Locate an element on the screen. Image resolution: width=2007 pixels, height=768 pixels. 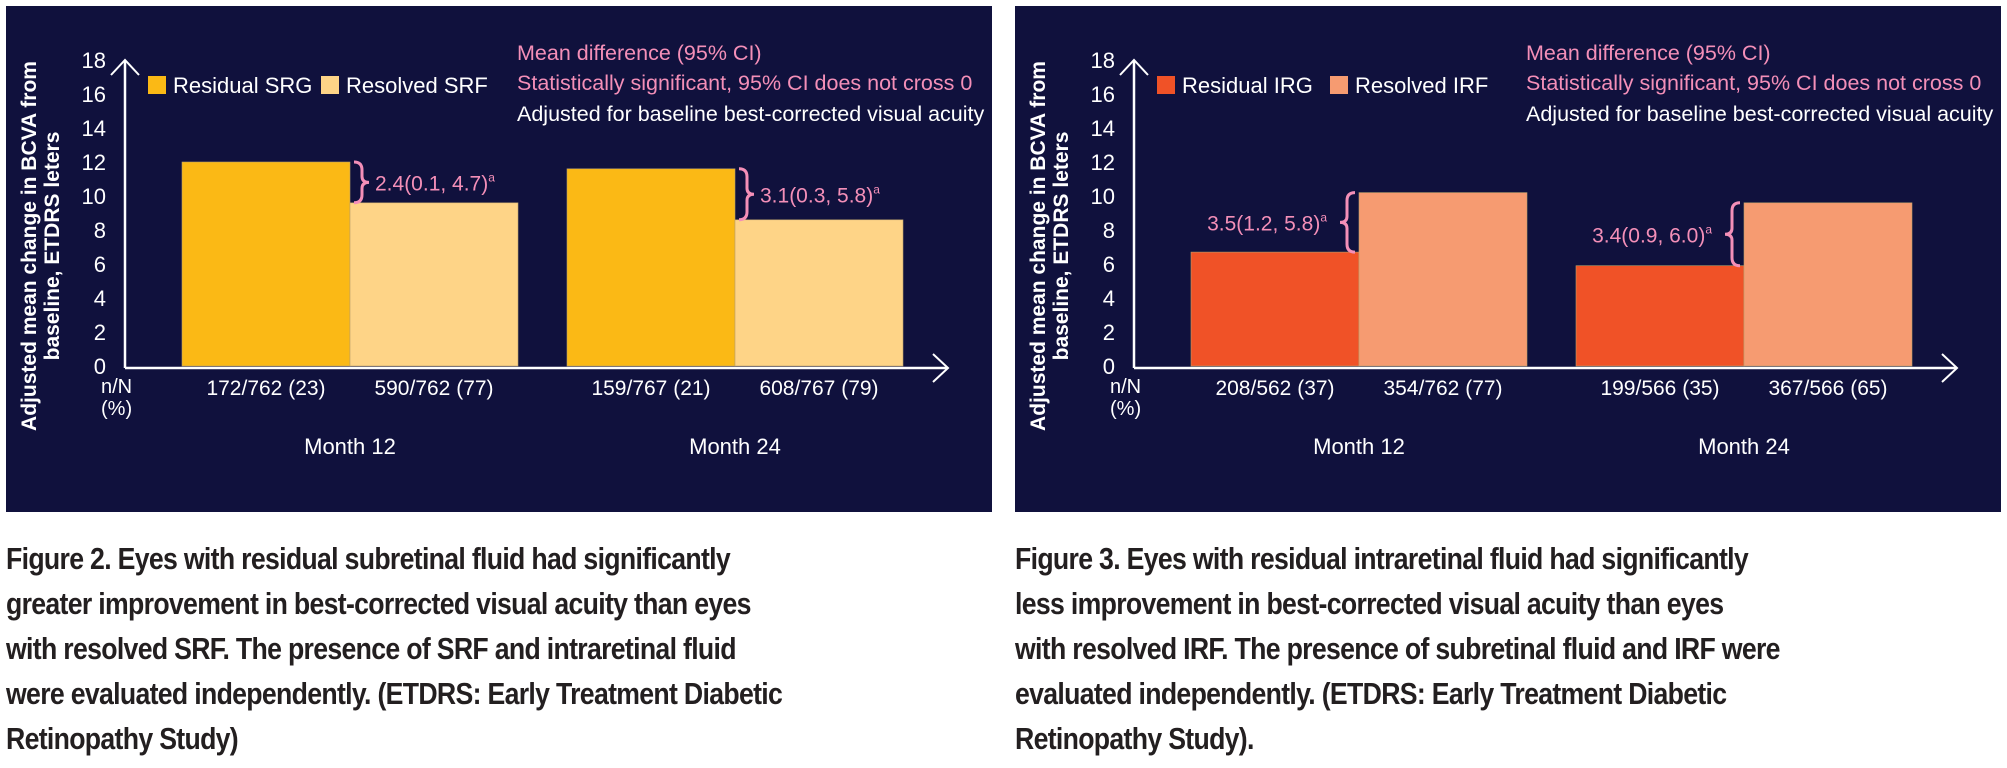
difference-label: 3.4(0.9, 6.0)a is located at coordinates (1652, 234).